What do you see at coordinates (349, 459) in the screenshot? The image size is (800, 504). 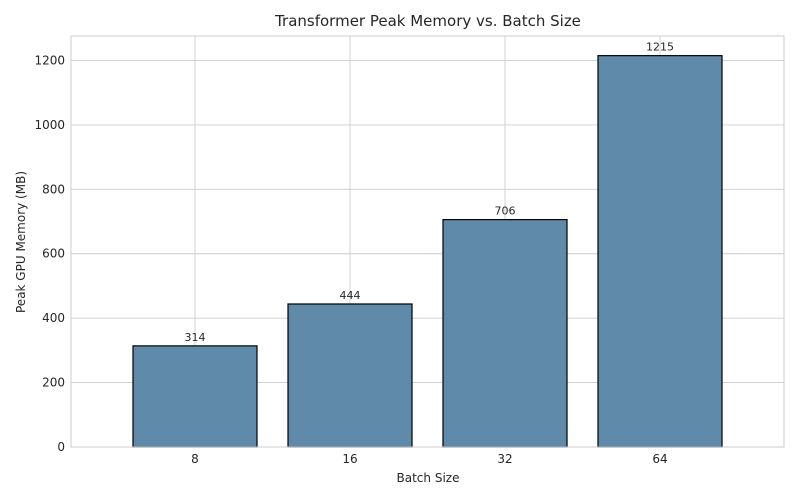 I see `x-tick-label: 16` at bounding box center [349, 459].